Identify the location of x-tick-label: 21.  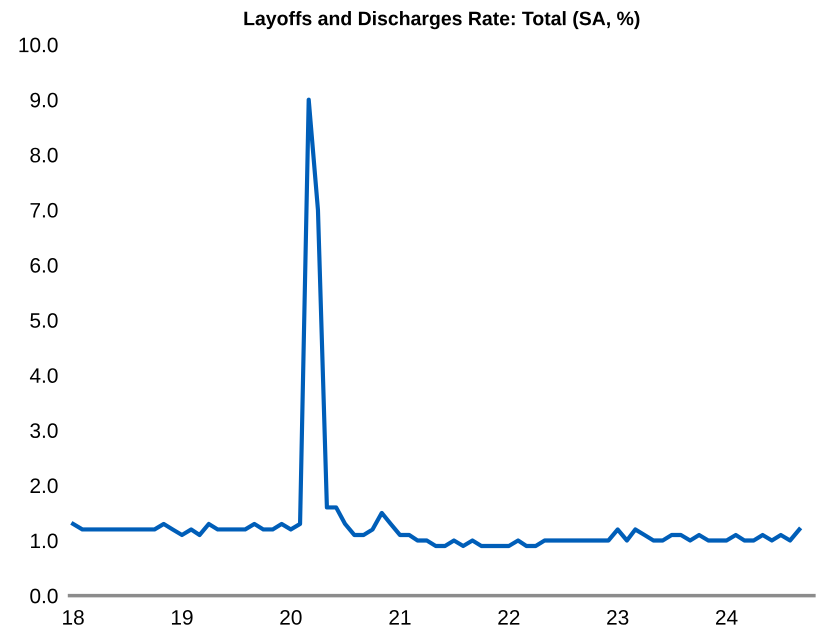
(400, 617).